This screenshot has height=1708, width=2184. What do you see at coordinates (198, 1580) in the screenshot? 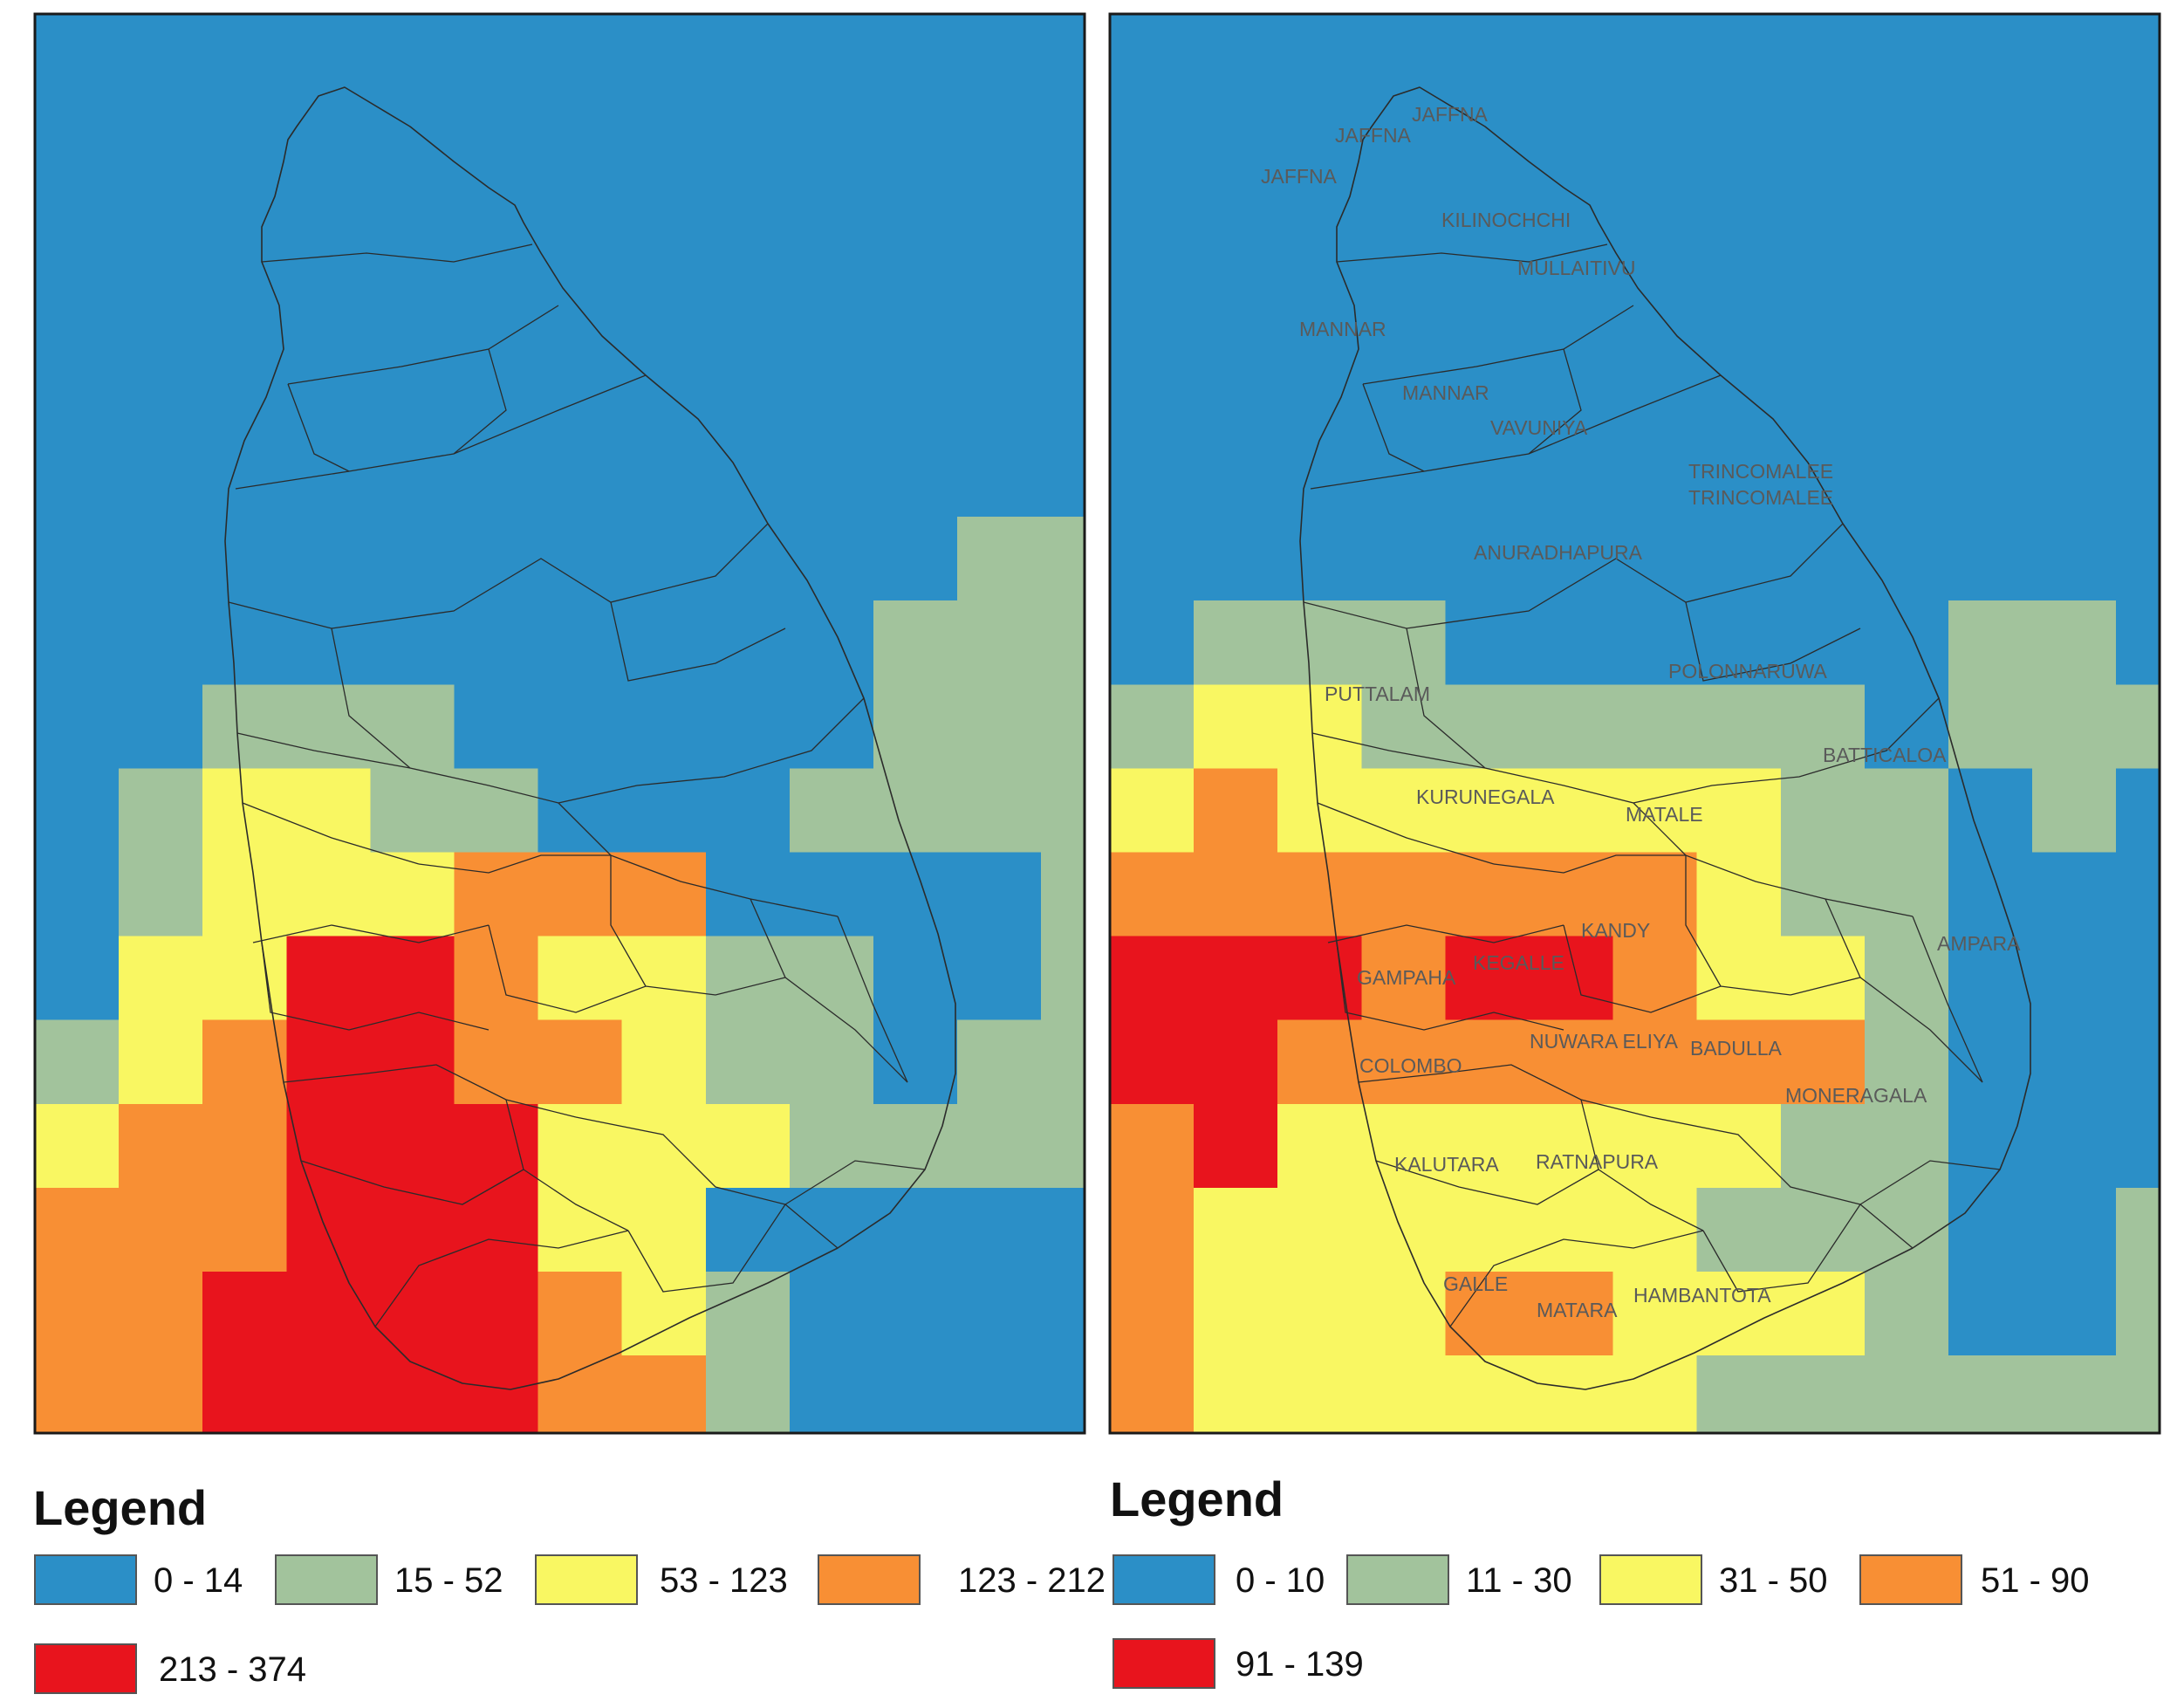
I see `legend-range-label: 0 - 14` at bounding box center [198, 1580].